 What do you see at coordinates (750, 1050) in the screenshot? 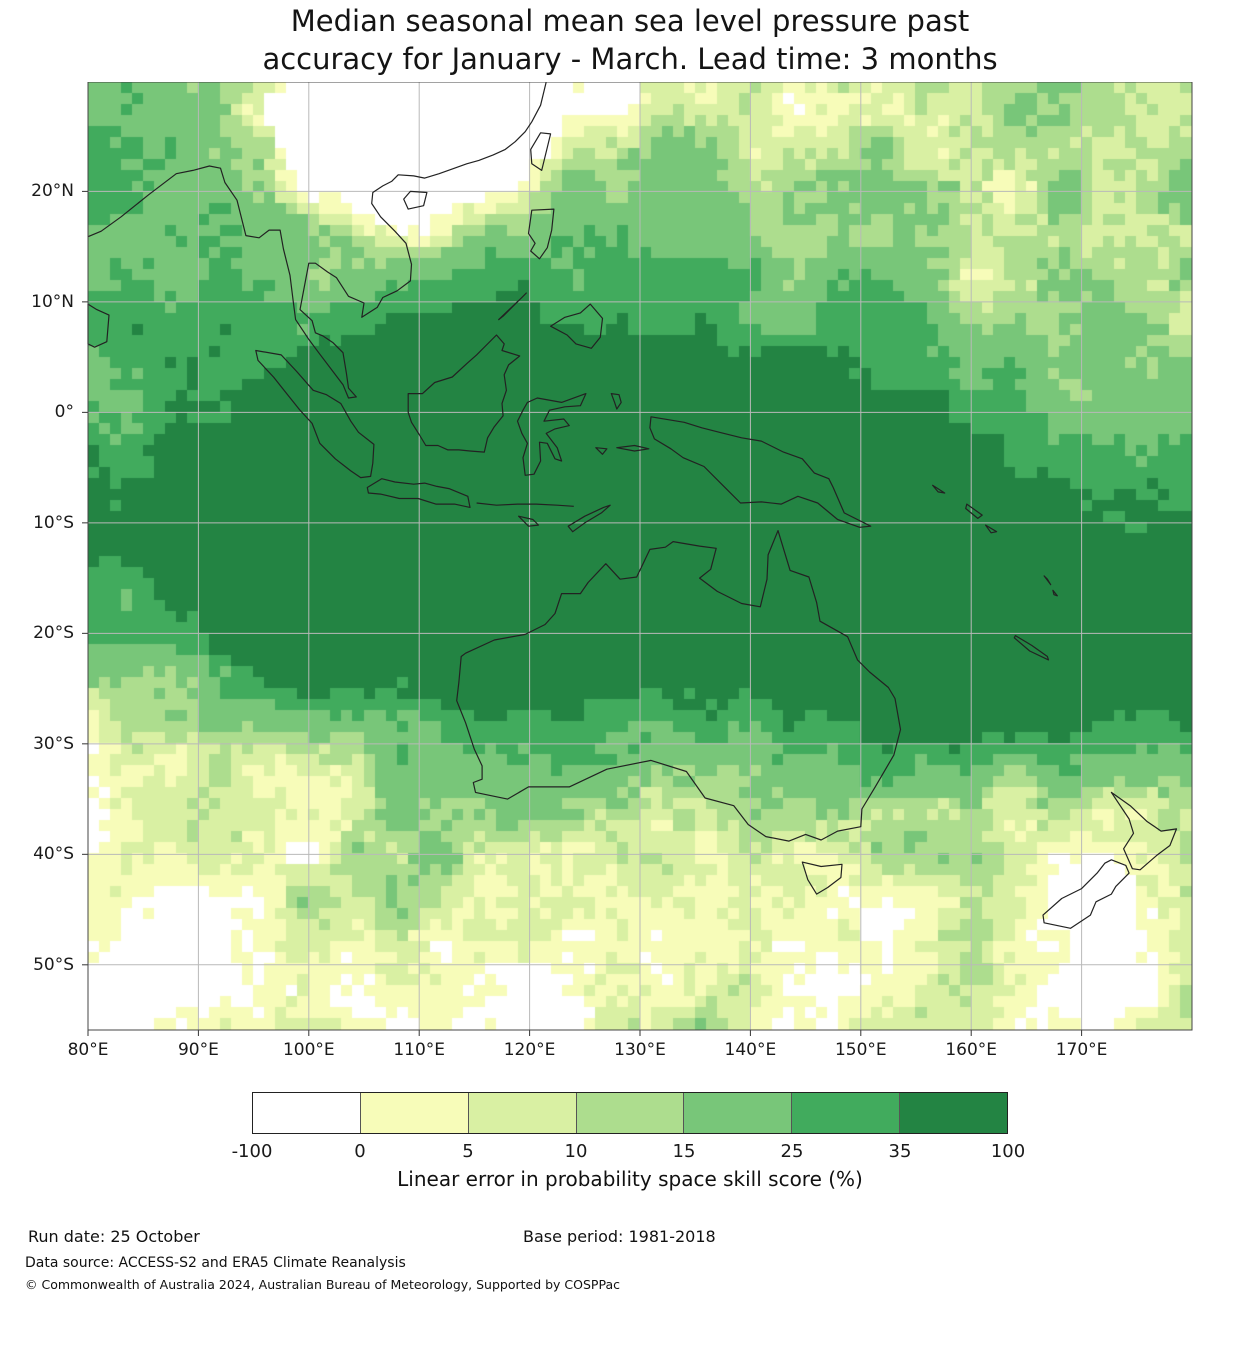
I see `xtick-label-140°E: 140°E` at bounding box center [750, 1050].